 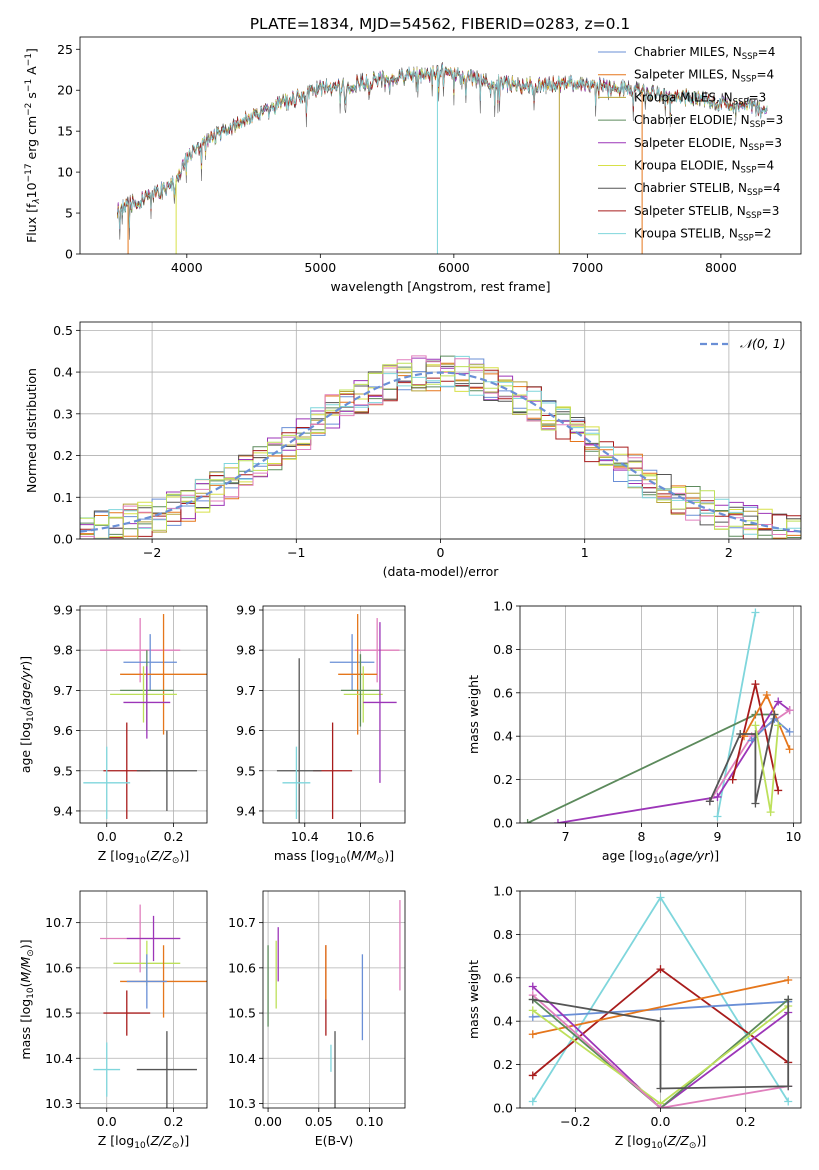 I want to click on legend-label: Salpeter STELIB, NSSP=3, so click(x=706, y=212).